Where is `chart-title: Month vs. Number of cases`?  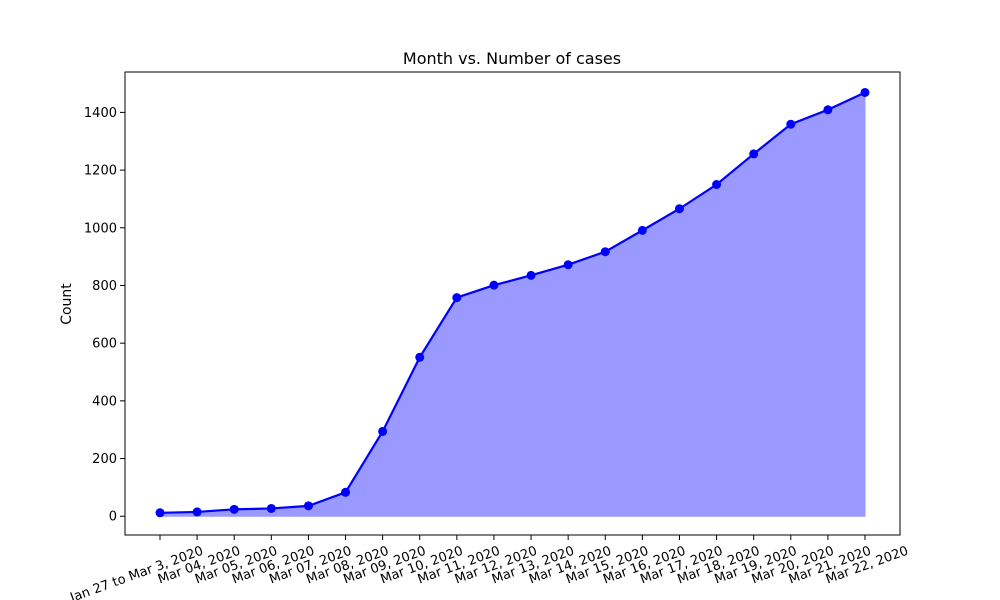 chart-title: Month vs. Number of cases is located at coordinates (512, 58).